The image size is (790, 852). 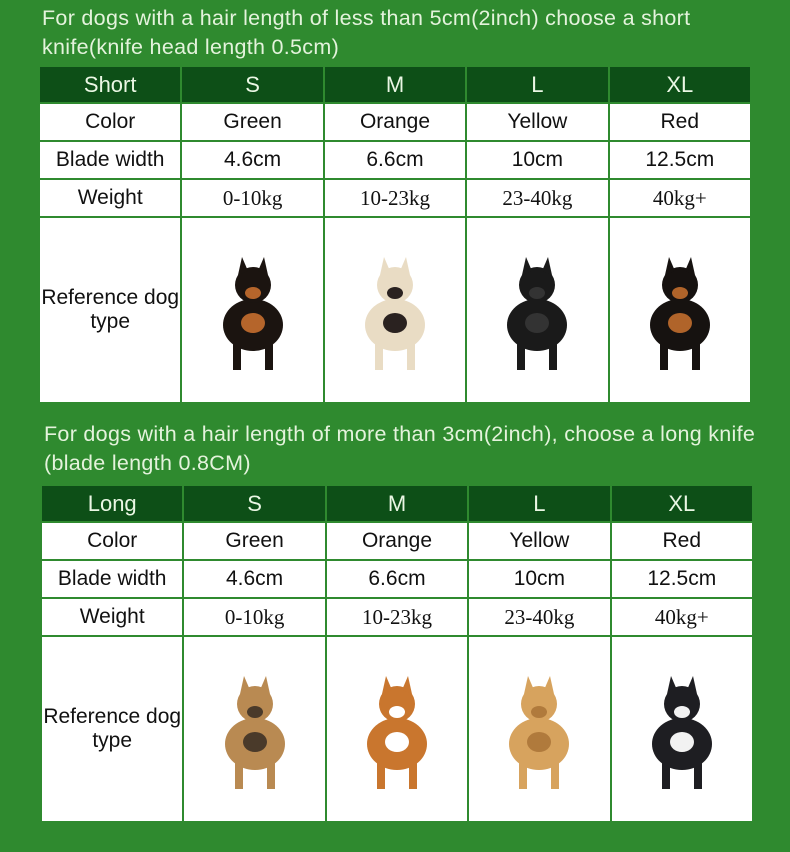 I want to click on table-header-row: Short S M L XL, so click(x=395, y=84).